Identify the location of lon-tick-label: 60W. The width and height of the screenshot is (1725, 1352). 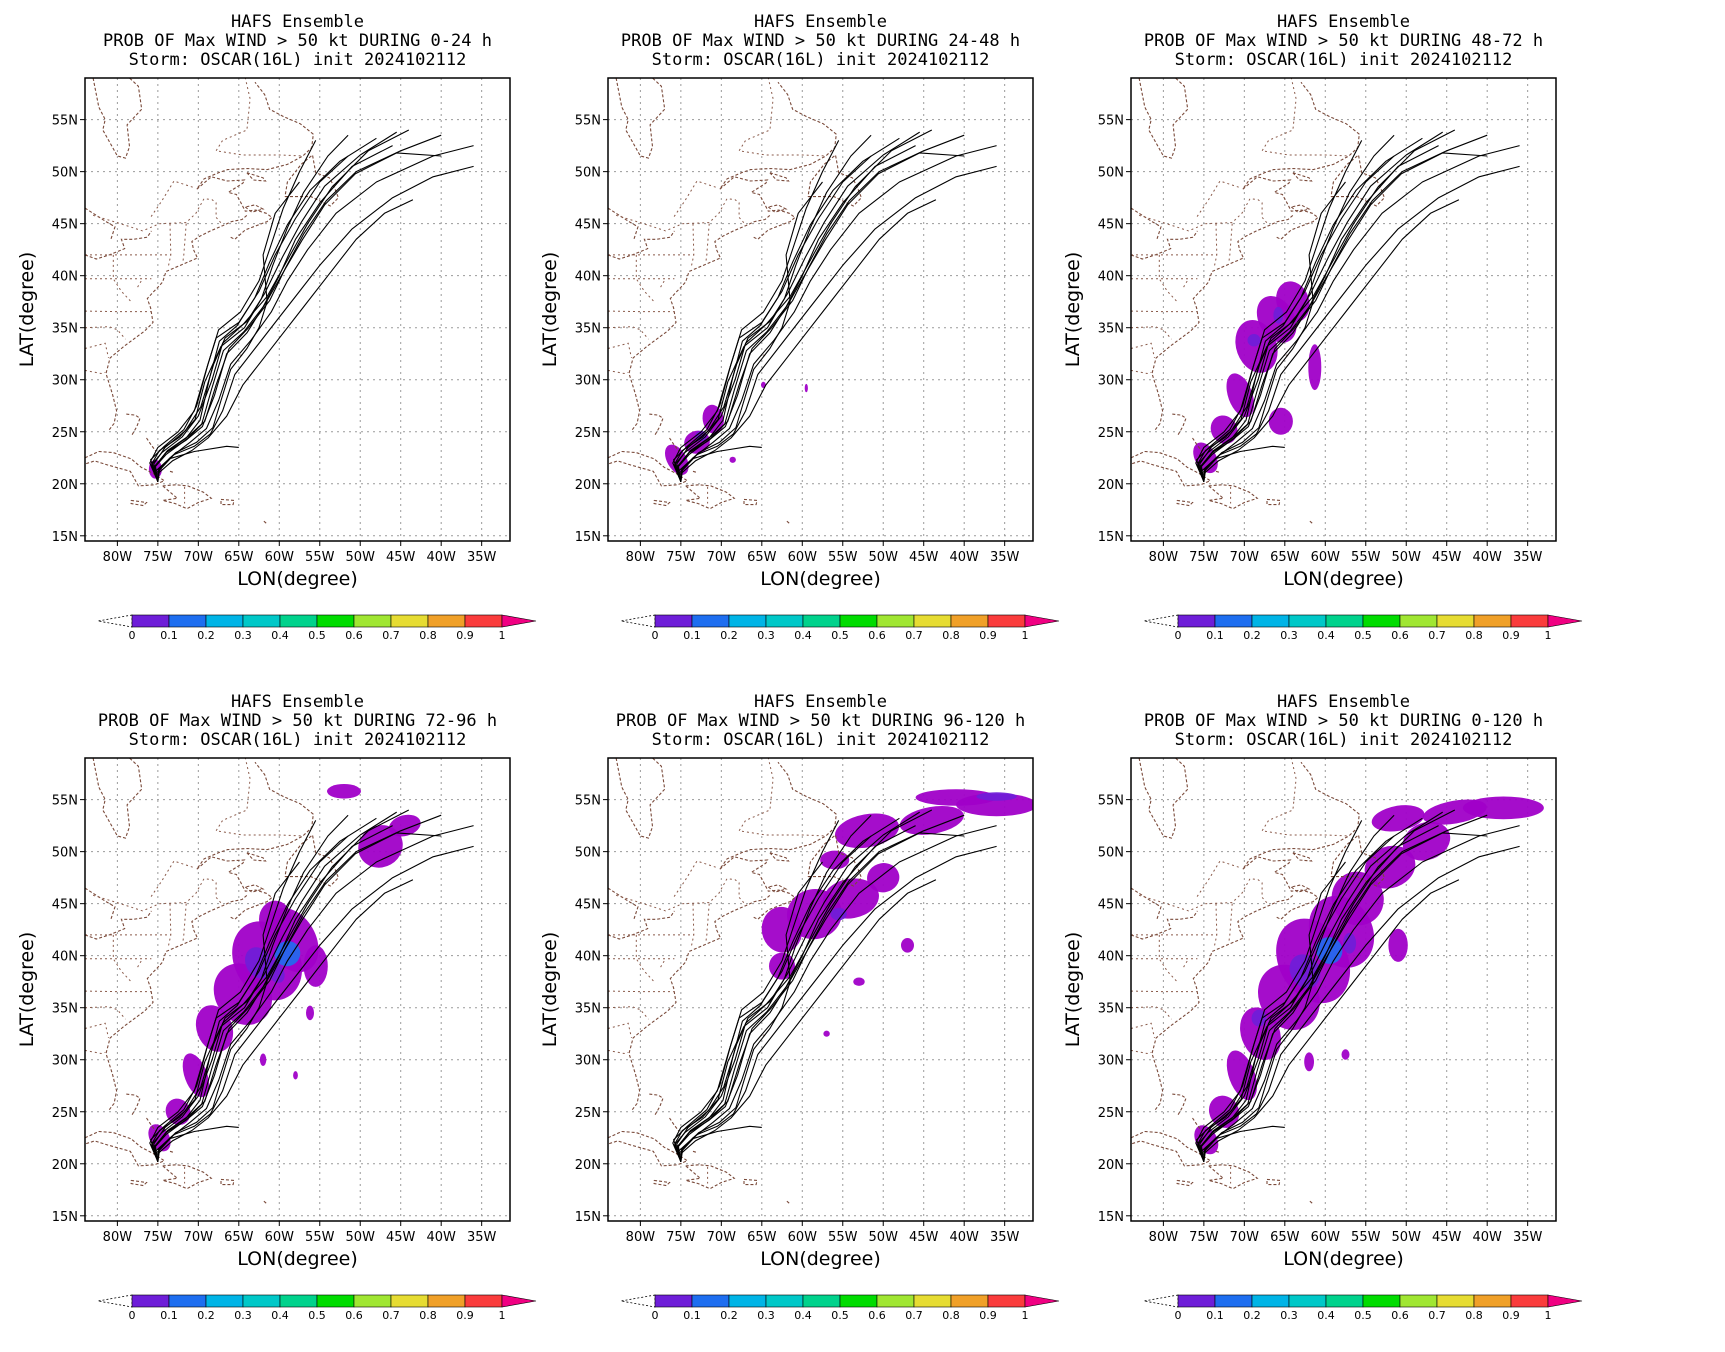
(280, 1237).